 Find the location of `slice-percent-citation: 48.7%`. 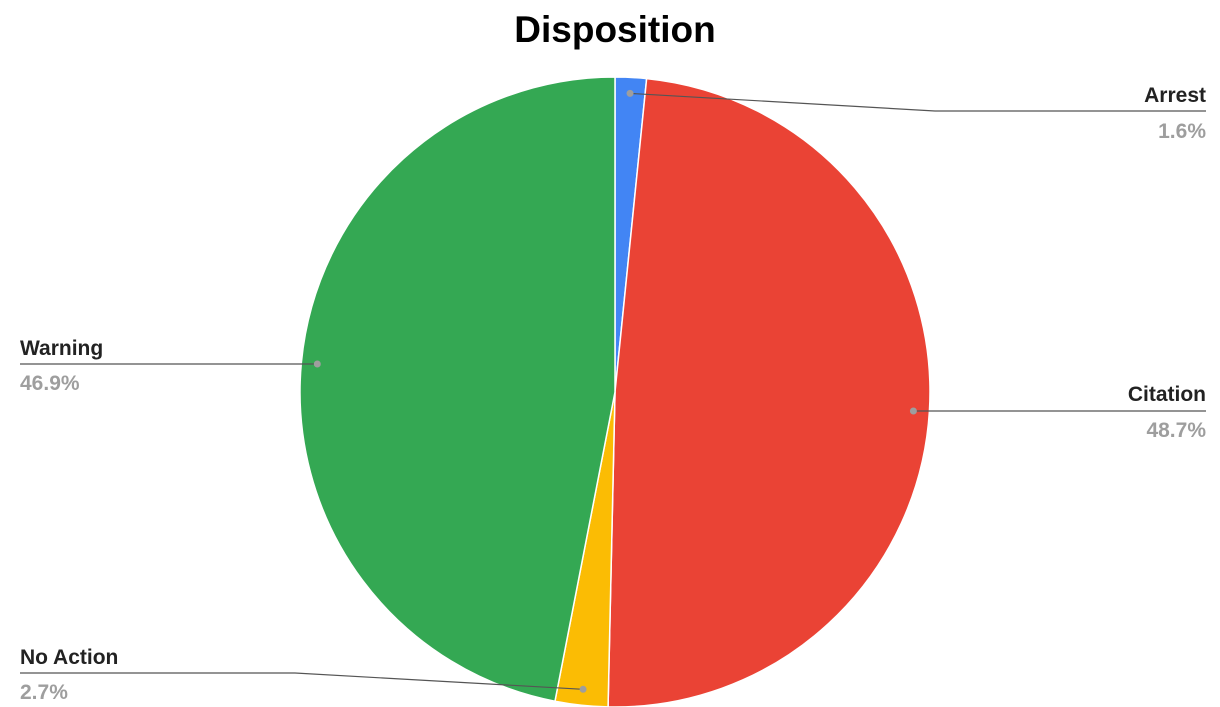

slice-percent-citation: 48.7% is located at coordinates (1176, 430).